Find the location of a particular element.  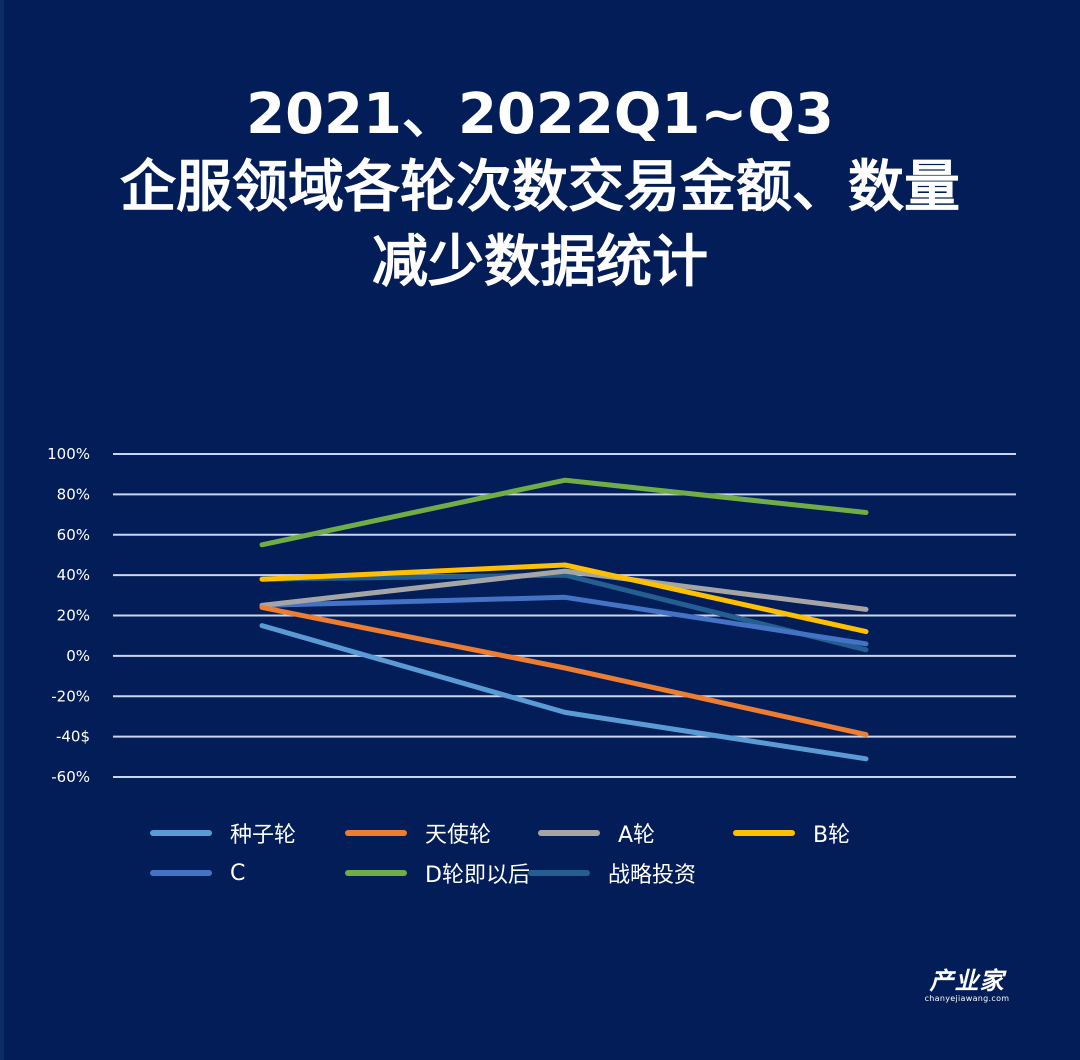

legend-item: 战略投资 is located at coordinates (612, 873).